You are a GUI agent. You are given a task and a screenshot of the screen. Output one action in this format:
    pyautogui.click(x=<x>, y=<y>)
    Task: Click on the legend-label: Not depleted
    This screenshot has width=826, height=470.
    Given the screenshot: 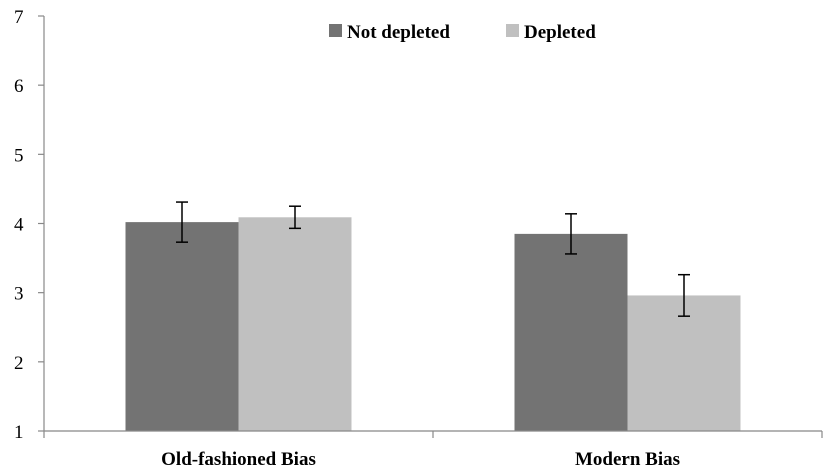 What is the action you would take?
    pyautogui.click(x=398, y=32)
    